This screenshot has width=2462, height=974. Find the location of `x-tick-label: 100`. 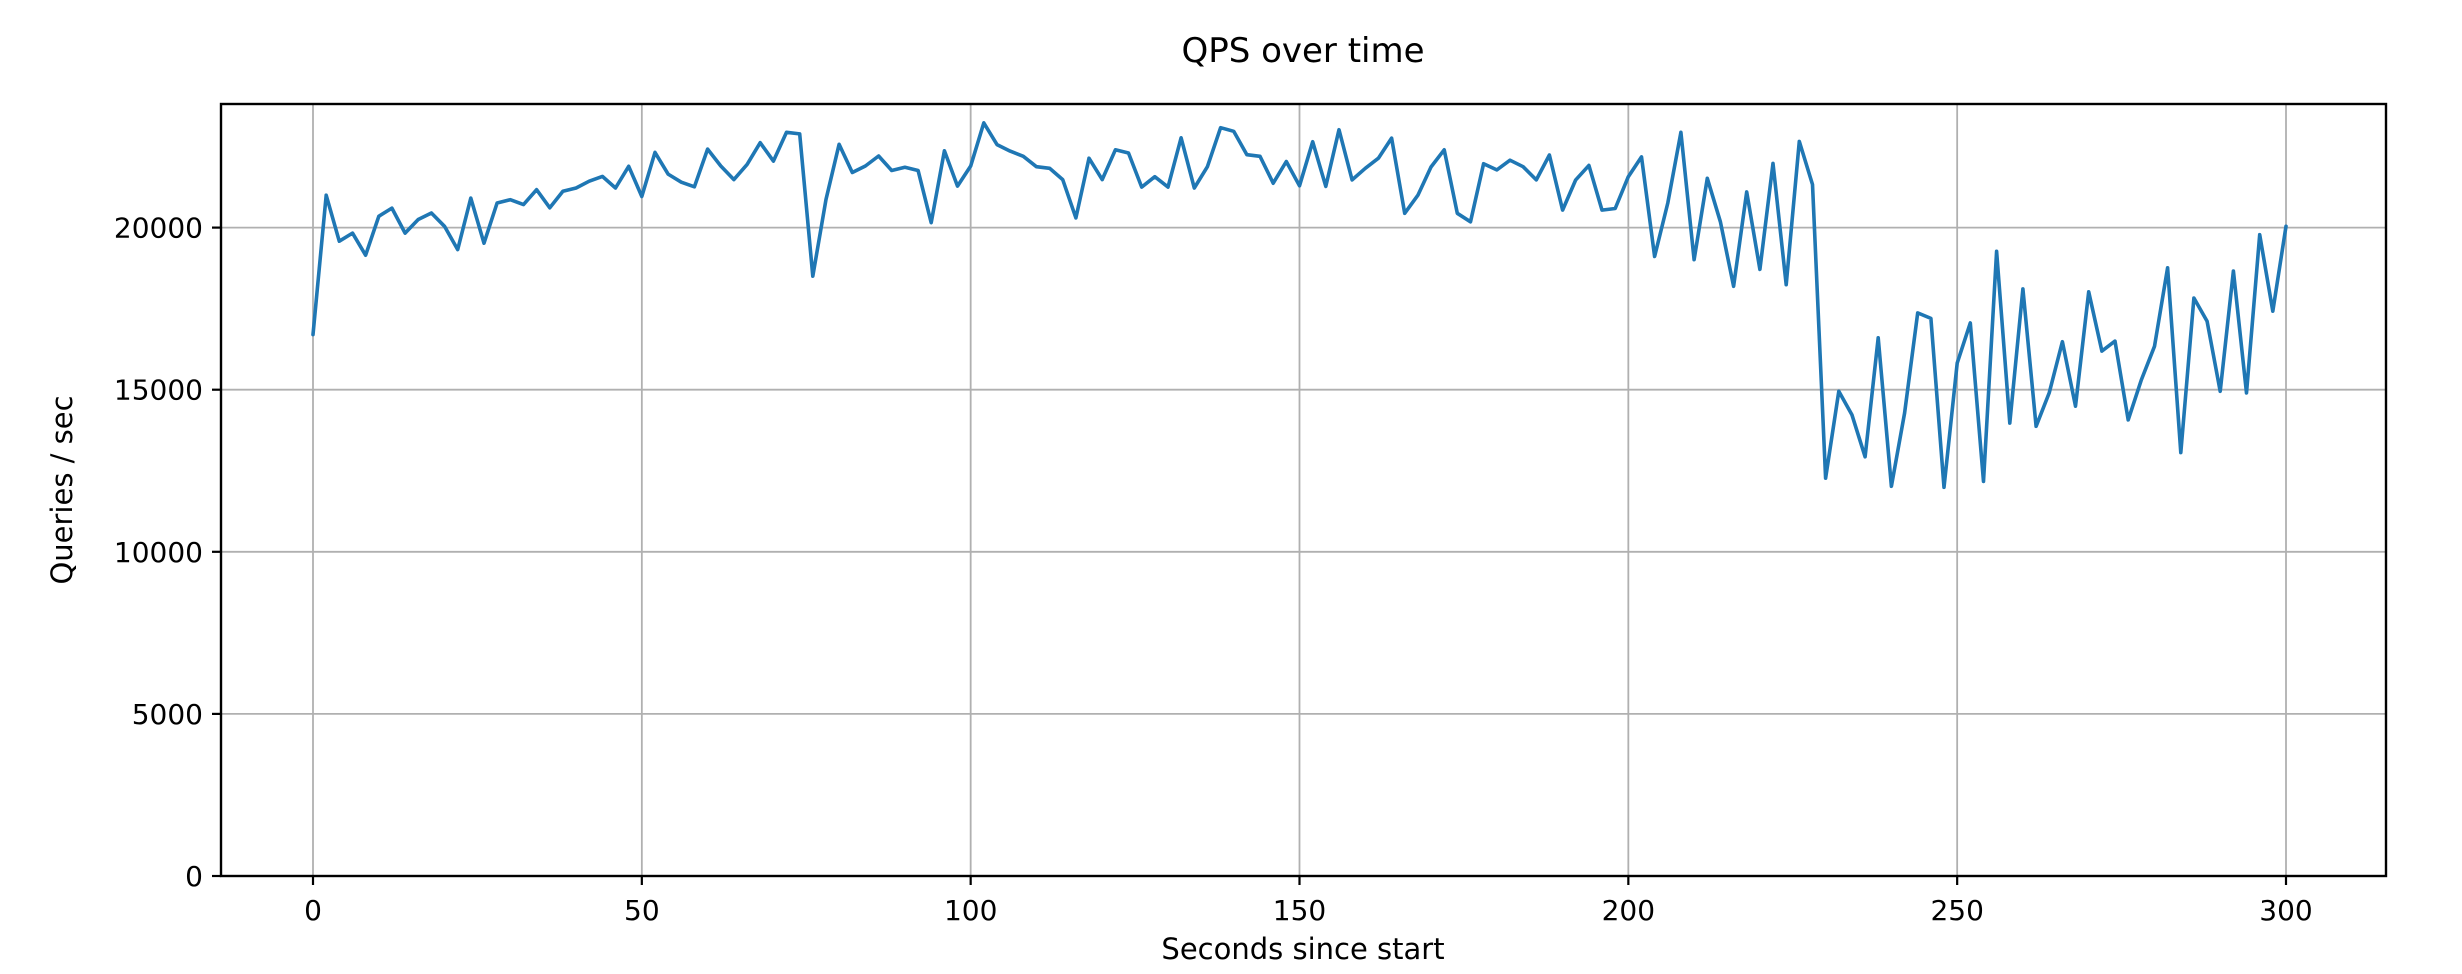

x-tick-label: 100 is located at coordinates (970, 910).